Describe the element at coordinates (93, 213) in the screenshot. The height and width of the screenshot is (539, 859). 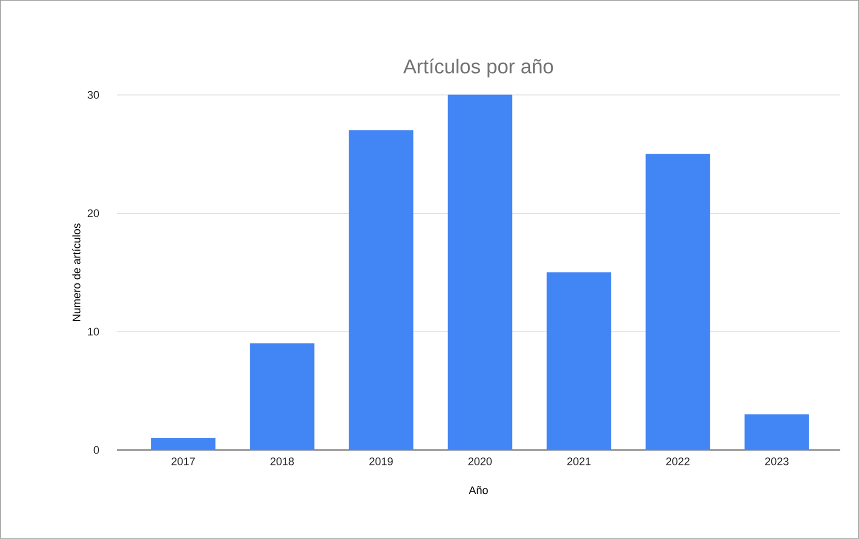
I see `y-tick-label: 20` at that location.